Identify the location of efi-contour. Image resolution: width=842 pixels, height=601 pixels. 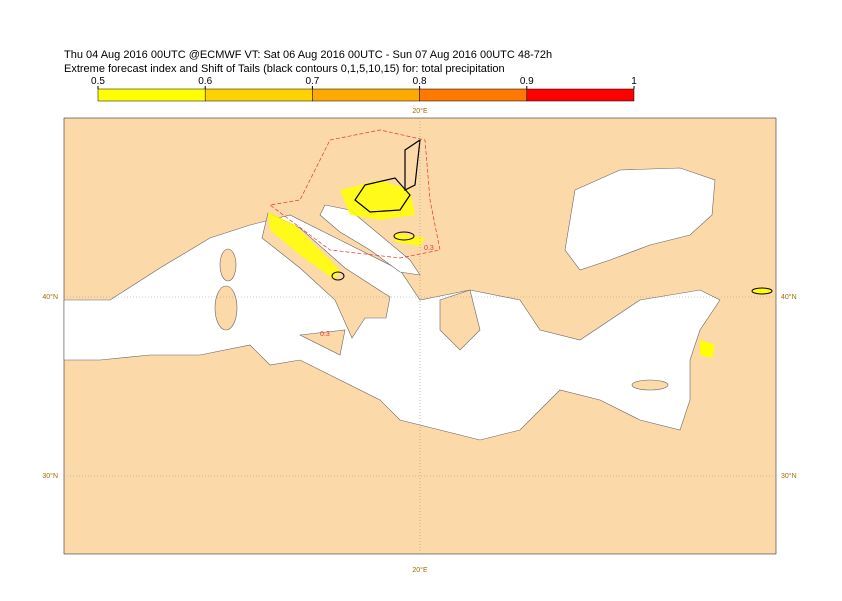
(355, 194).